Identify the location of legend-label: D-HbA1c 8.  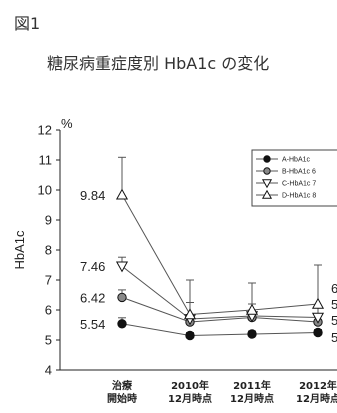
(299, 196).